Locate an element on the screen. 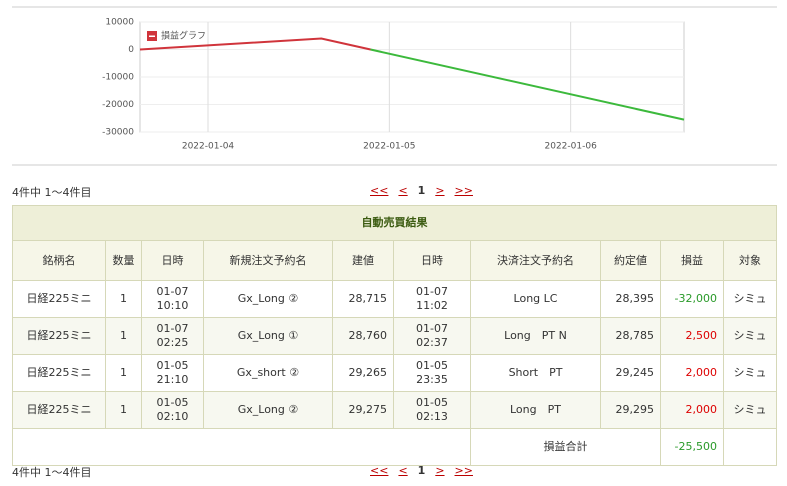 This screenshot has height=486, width=787. cell: 29,275 is located at coordinates (363, 410).